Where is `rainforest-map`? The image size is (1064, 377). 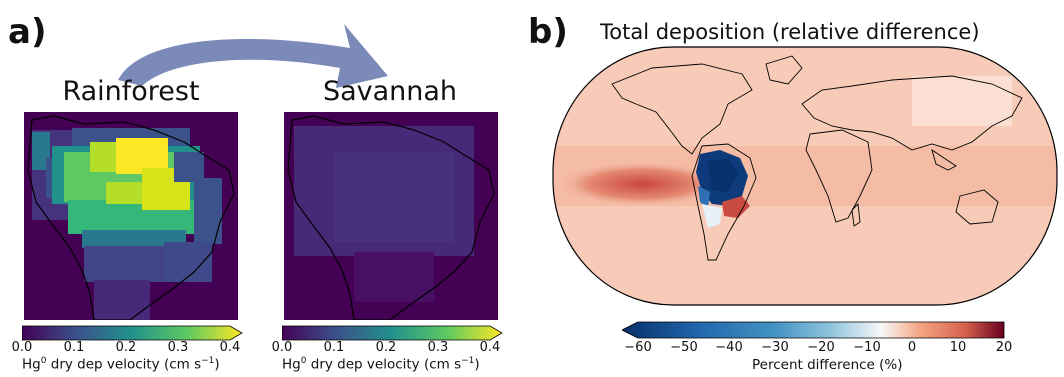
rainforest-map is located at coordinates (131, 216).